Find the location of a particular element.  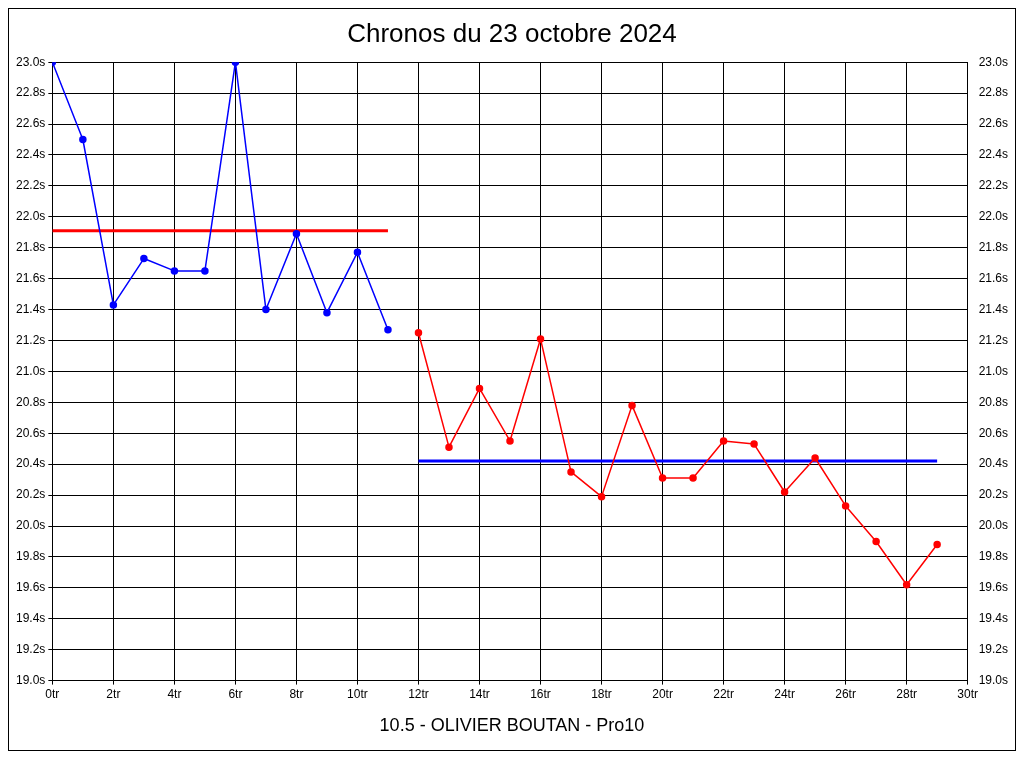

y-tick-label: 19.4s is located at coordinates (31, 618).